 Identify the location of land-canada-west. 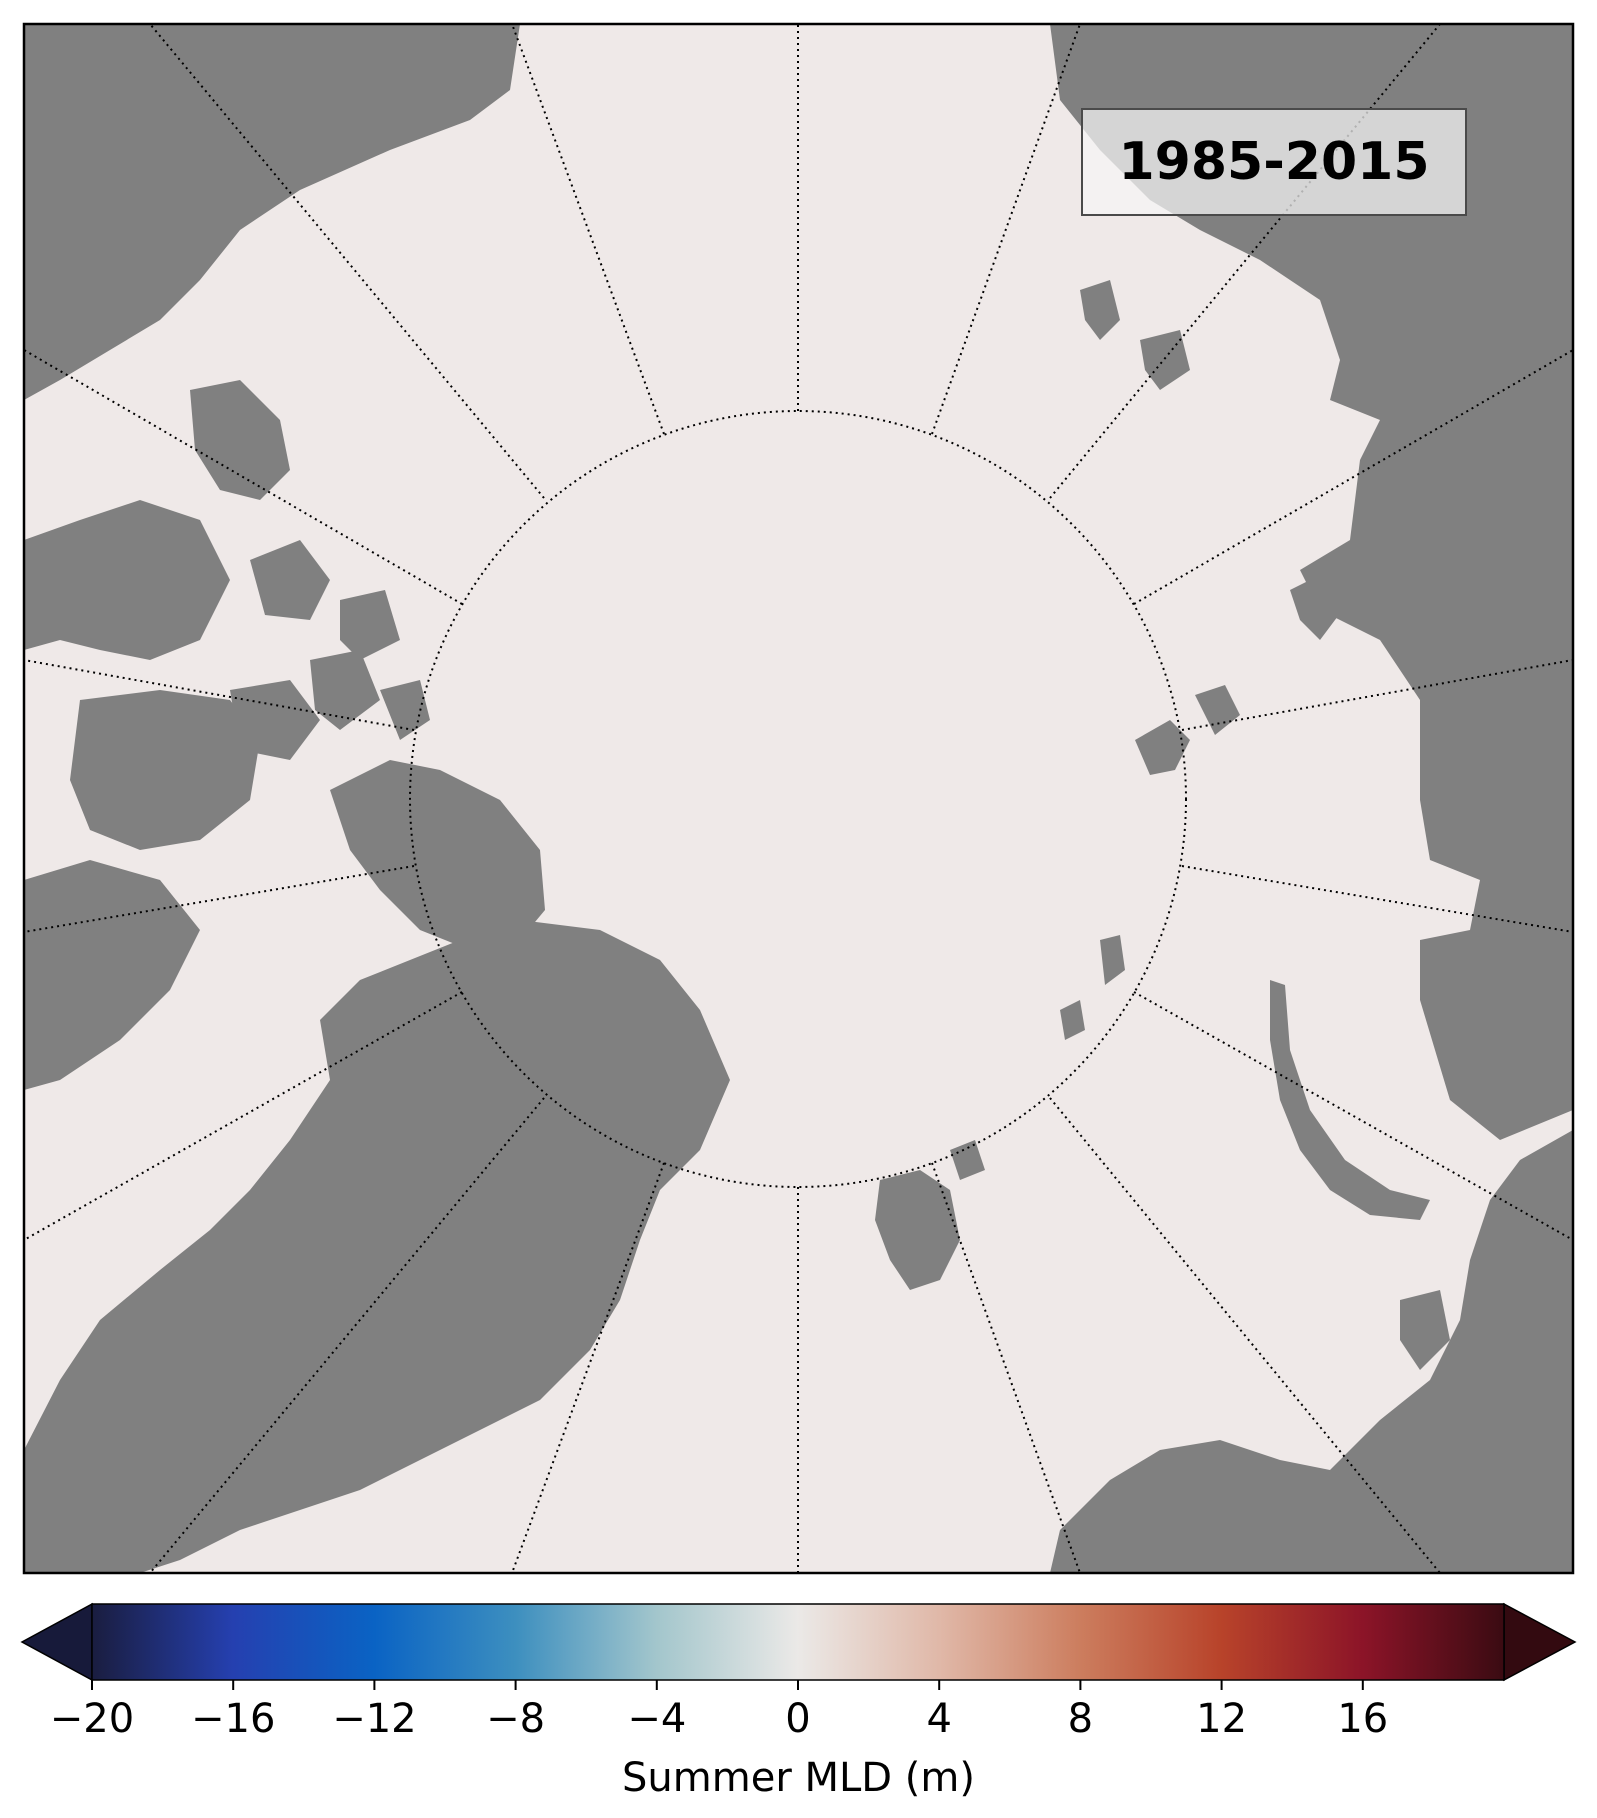
(127, 580).